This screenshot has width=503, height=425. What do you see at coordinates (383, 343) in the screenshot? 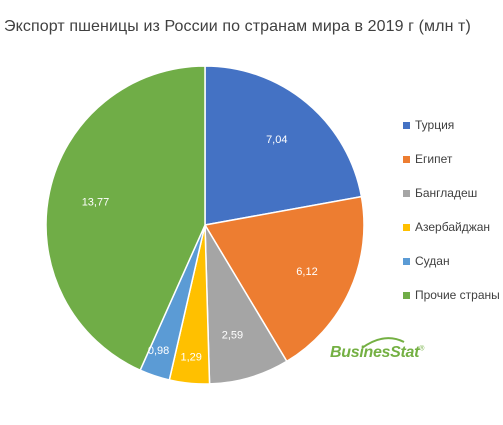
I see `logo-swoosh-icon` at bounding box center [383, 343].